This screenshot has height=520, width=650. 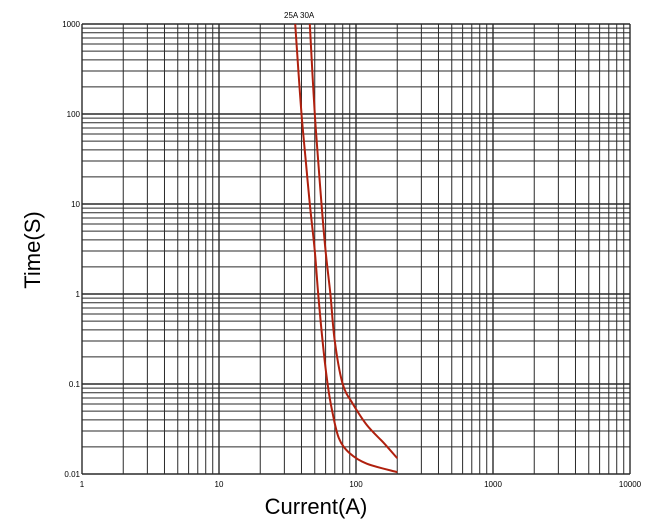 What do you see at coordinates (75, 384) in the screenshot?
I see `y-tick-label: 0.1` at bounding box center [75, 384].